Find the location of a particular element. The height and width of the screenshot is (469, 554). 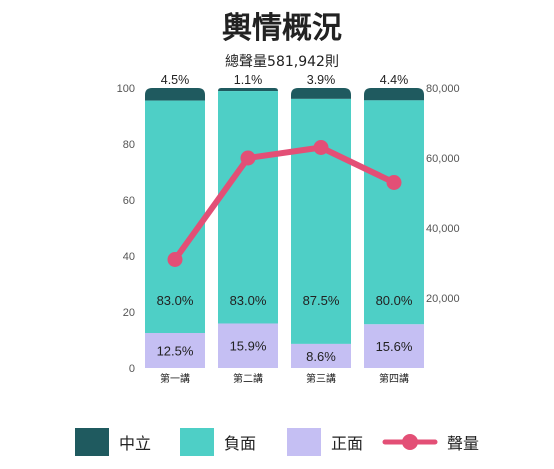

chart-legend: 中立 負面 正面 聲量 is located at coordinates (277, 442).